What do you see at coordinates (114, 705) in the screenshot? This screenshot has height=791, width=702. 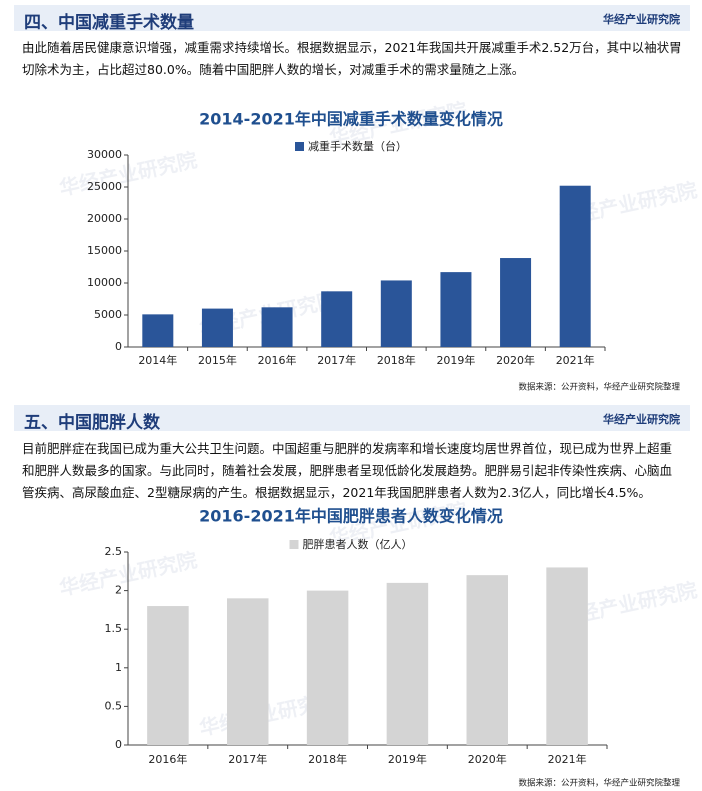 I see `y-tick-label: 0.5` at bounding box center [114, 705].